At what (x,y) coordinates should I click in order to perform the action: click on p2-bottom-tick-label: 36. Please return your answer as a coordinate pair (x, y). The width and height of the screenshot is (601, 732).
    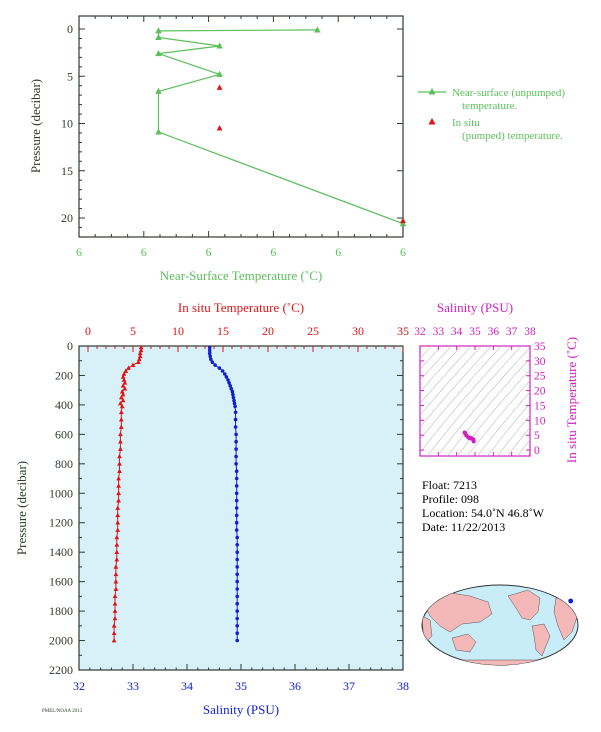
    Looking at the image, I should click on (295, 686).